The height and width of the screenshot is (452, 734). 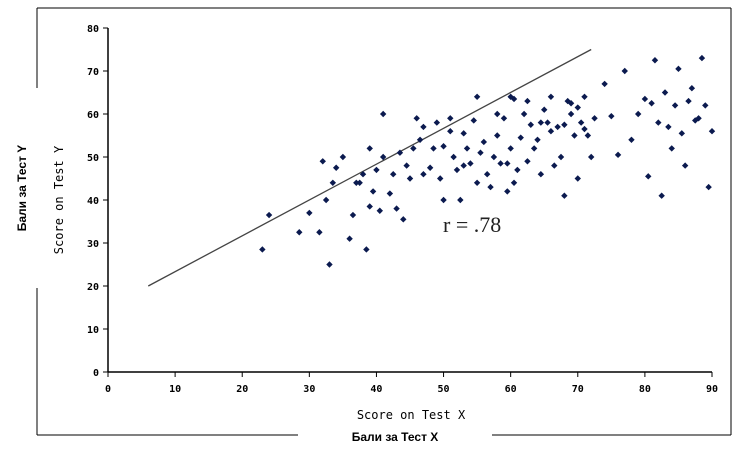 I want to click on y-tick-label: 50, so click(x=93, y=158).